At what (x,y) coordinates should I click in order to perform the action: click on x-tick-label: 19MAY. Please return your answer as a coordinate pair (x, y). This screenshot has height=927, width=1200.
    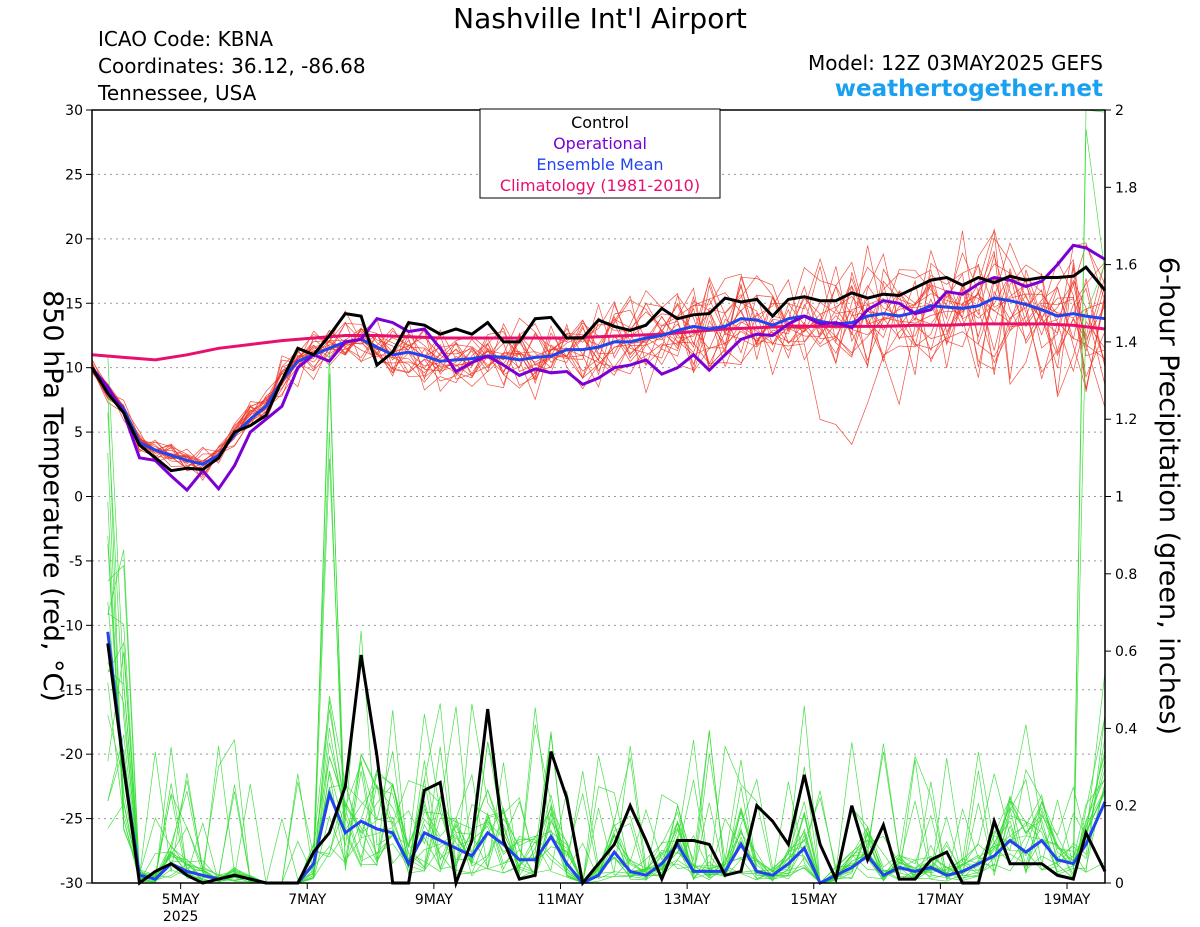
    Looking at the image, I should click on (1067, 900).